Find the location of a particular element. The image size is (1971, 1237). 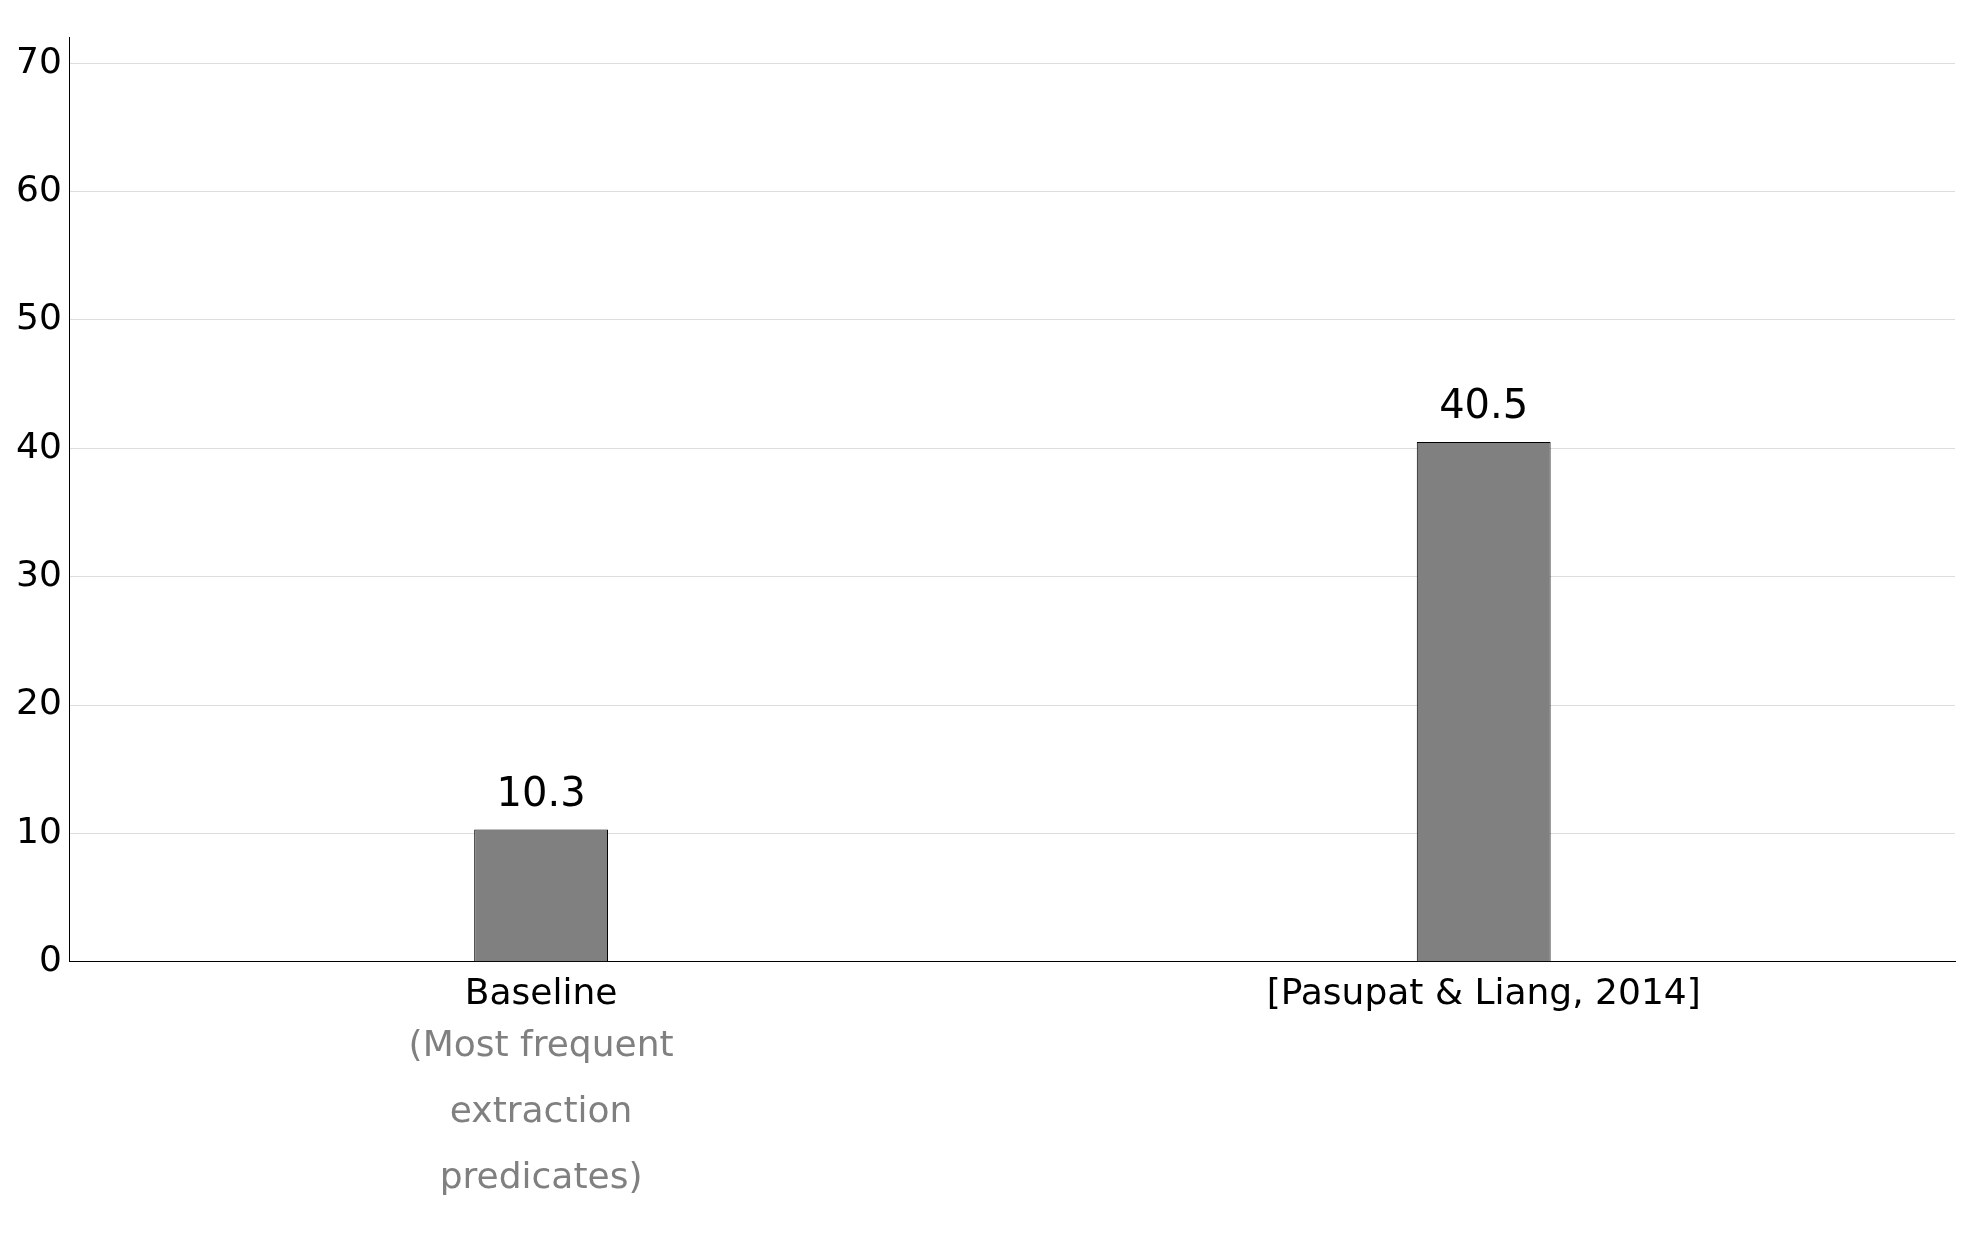

text: (Most frequent extraction predicates) is located at coordinates (541, 1110).